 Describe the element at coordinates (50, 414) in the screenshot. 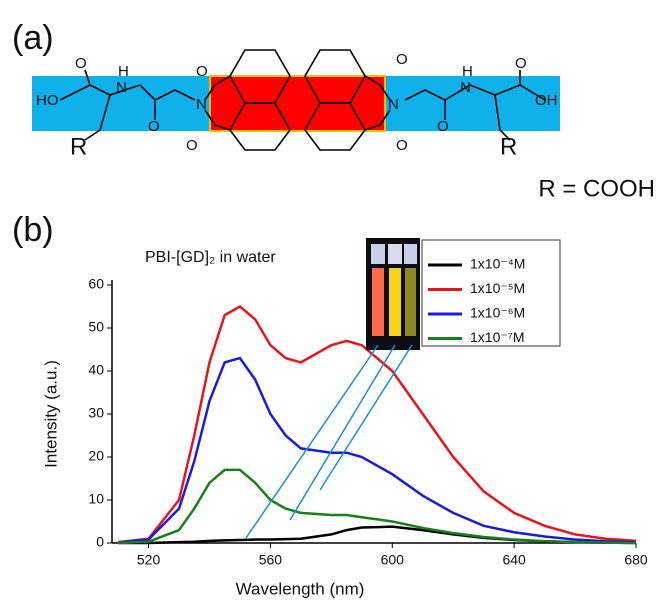

I see `y-axis-label: Intensity (a.u.)` at that location.